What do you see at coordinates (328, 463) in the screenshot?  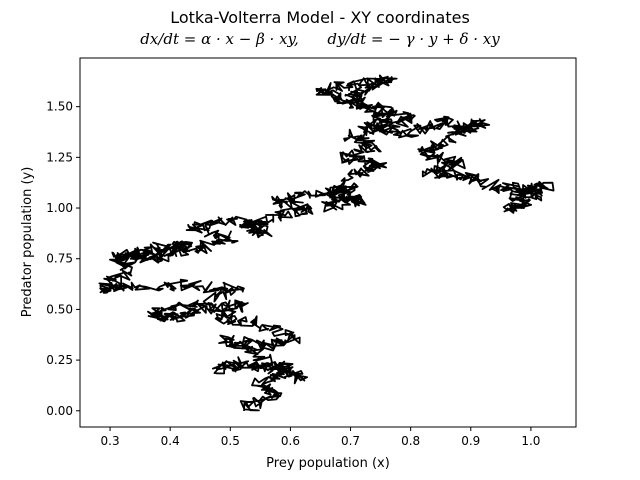 I see `x-axis-label: Prey population (x)` at bounding box center [328, 463].